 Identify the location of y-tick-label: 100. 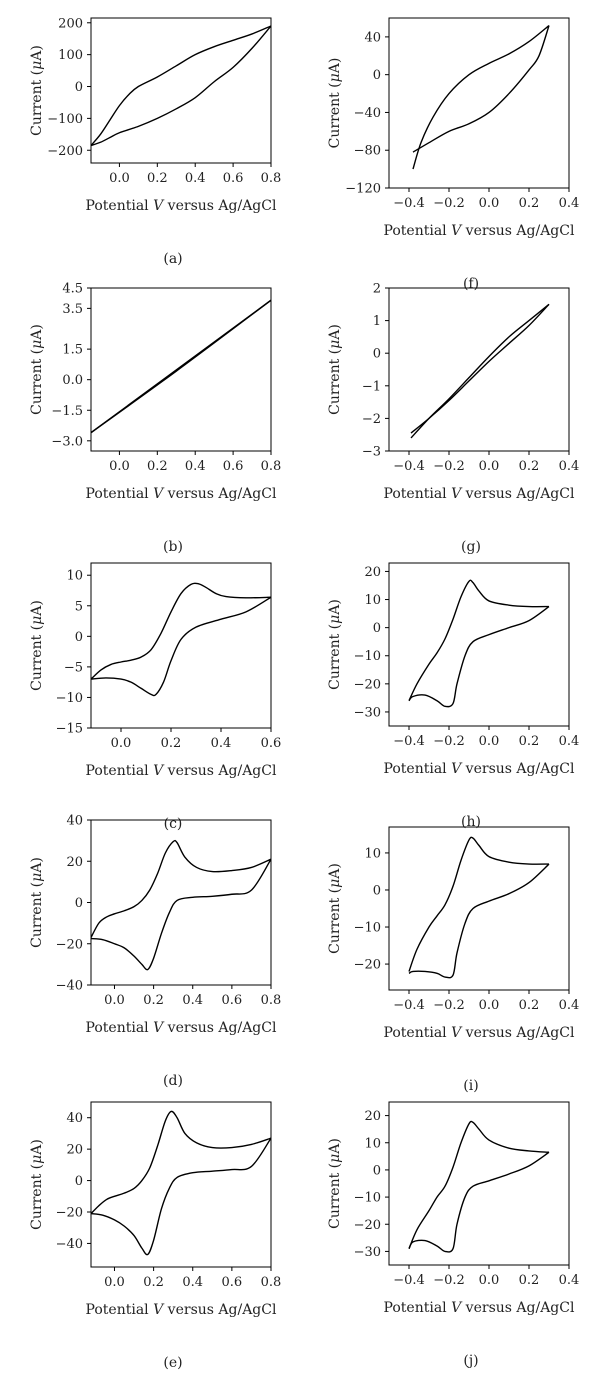
(70, 55).